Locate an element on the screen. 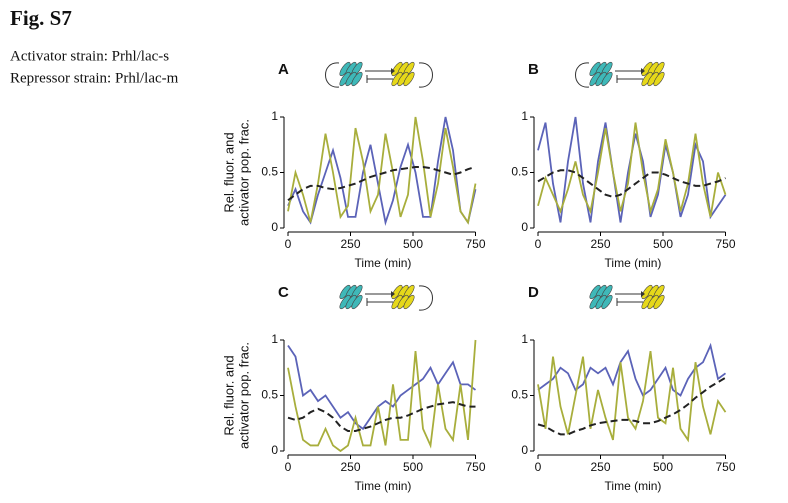  panel-label: B is located at coordinates (533, 69).